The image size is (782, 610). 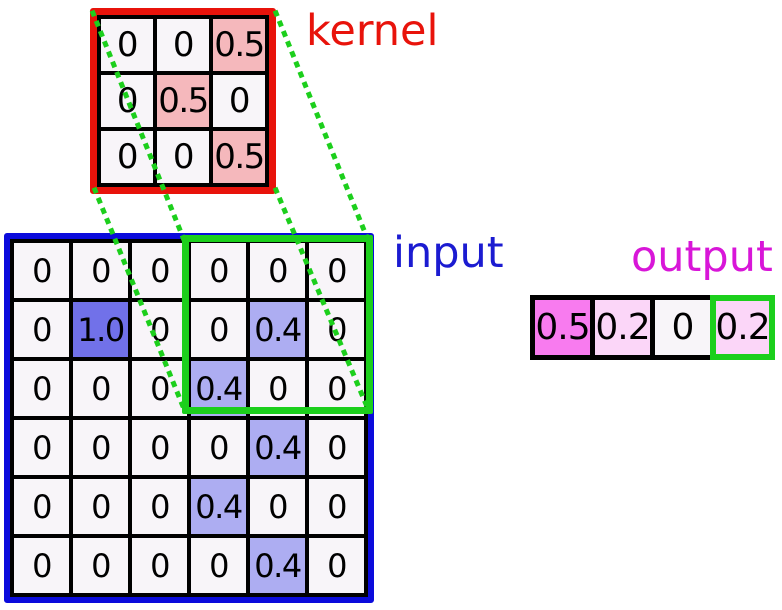 What do you see at coordinates (100, 329) in the screenshot?
I see `input-cell: 1.0` at bounding box center [100, 329].